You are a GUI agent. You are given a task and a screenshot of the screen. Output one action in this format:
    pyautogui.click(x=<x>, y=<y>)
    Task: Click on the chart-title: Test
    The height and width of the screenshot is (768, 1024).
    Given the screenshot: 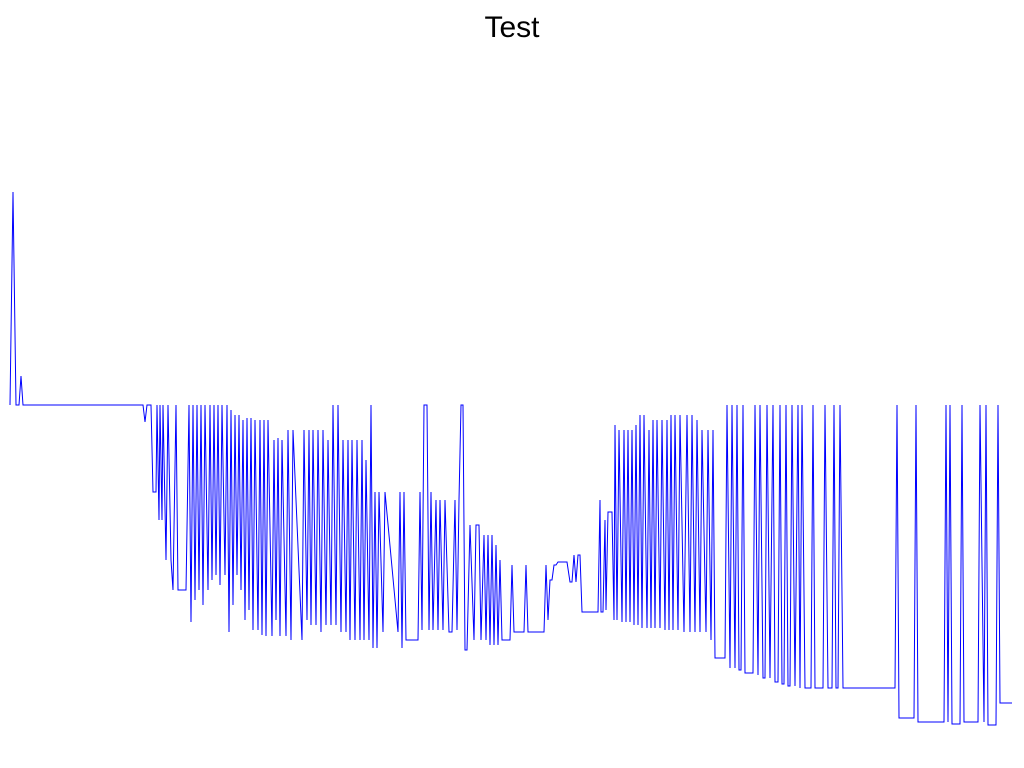 What is the action you would take?
    pyautogui.click(x=512, y=27)
    